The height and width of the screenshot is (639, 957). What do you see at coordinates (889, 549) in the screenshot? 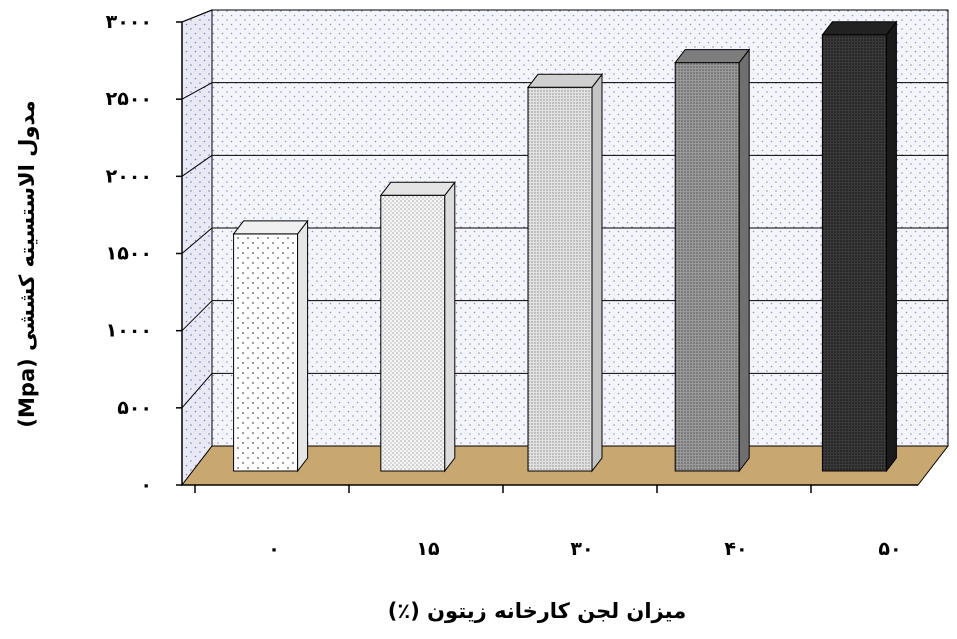
I see `x-tick-label: ۵۰` at bounding box center [889, 549].